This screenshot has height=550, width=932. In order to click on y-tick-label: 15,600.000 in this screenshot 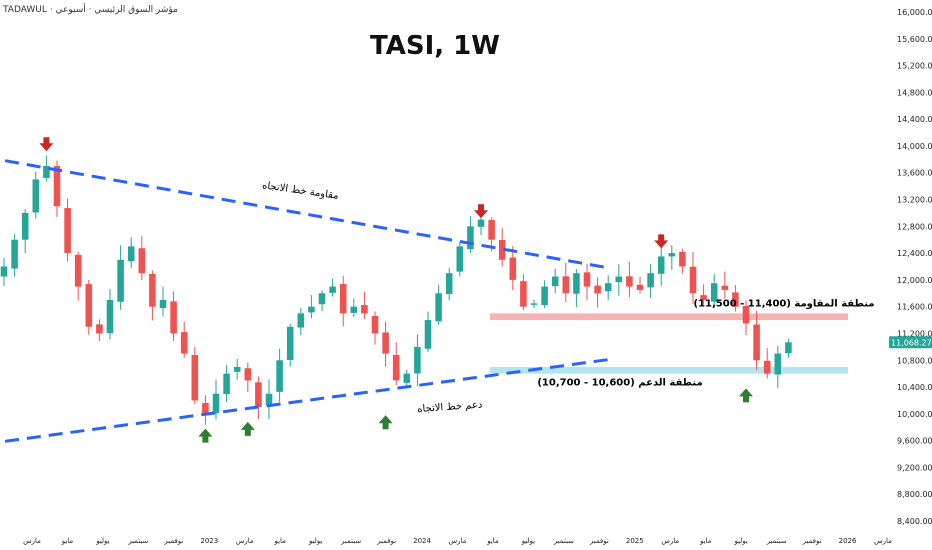, I will do `click(914, 39)`.